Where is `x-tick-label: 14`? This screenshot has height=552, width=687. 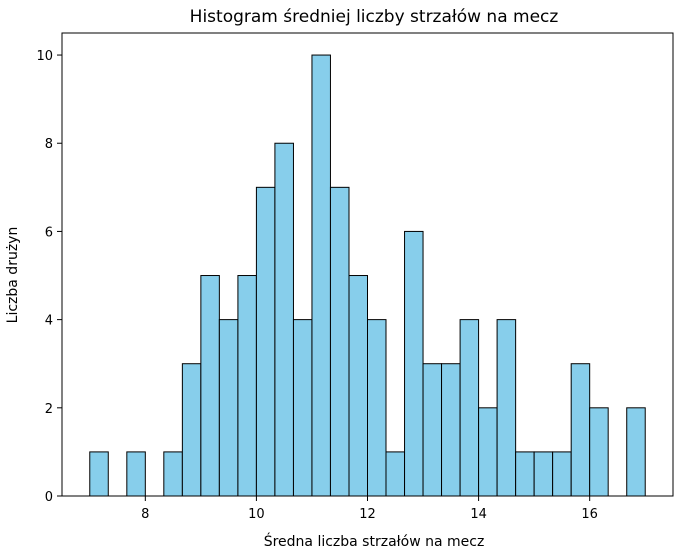 x-tick-label: 14 is located at coordinates (478, 514).